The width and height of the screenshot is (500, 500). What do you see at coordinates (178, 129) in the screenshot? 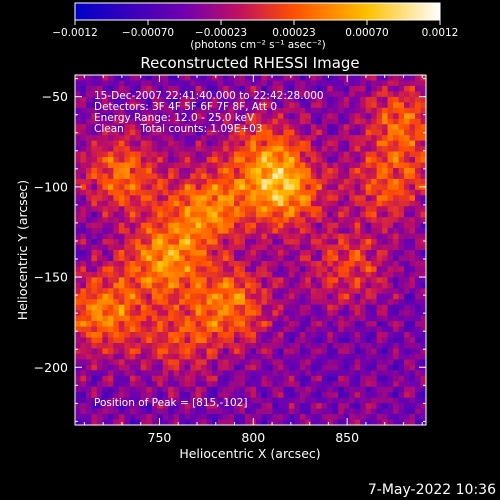
I see `info-line-counts: Clean Total counts: 1.09E+03` at bounding box center [178, 129].